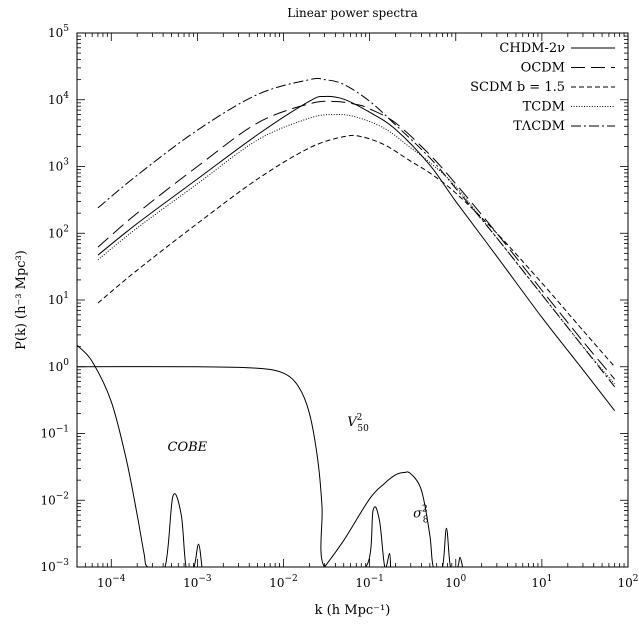  What do you see at coordinates (111, 582) in the screenshot?
I see `x-tick-label: 10⁻⁴` at bounding box center [111, 582].